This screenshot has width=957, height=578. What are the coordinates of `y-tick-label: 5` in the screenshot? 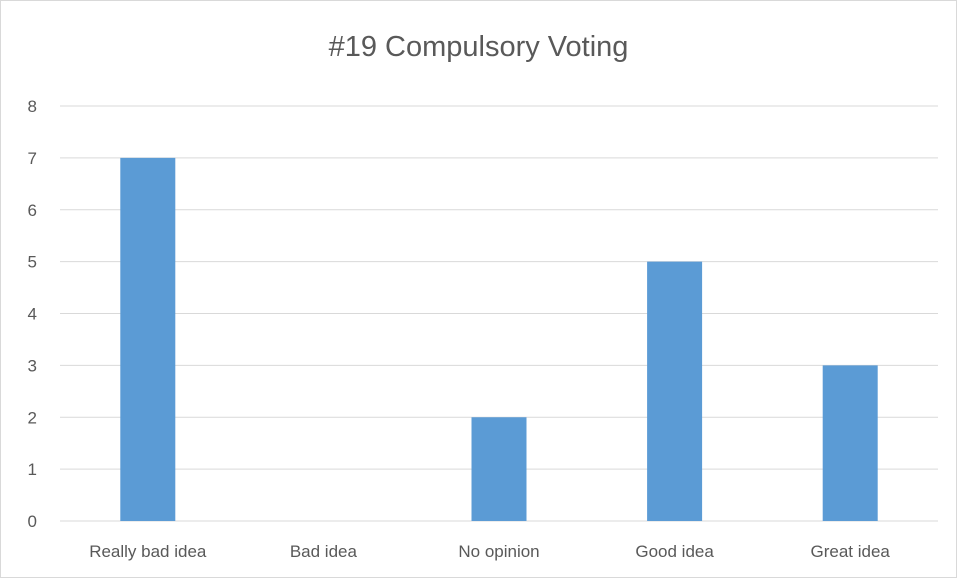 It's located at (32, 262).